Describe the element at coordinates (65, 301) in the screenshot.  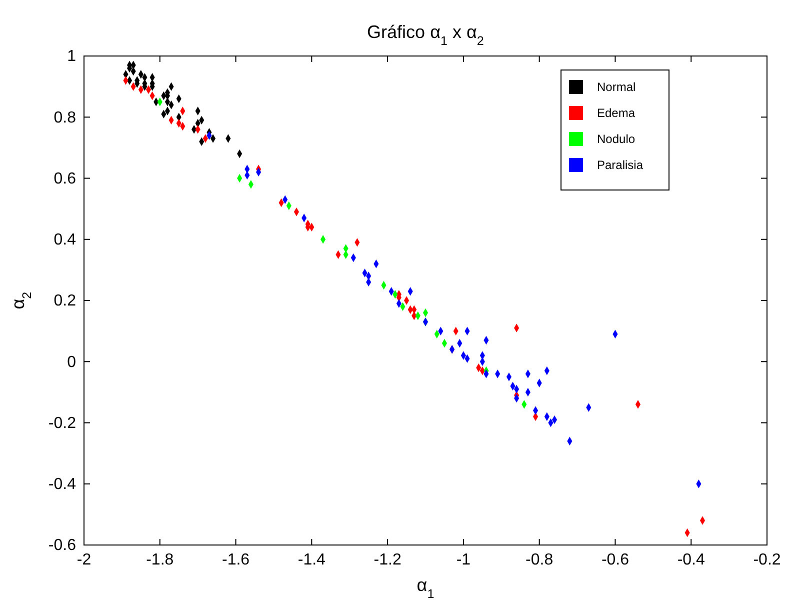
I see `y-tick-label: 0.2` at that location.